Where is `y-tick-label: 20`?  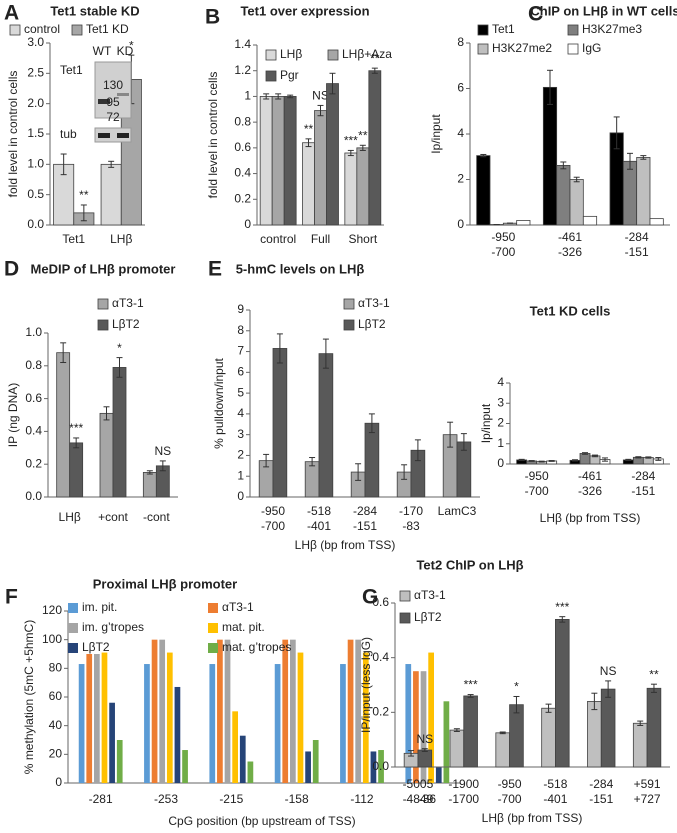
y-tick-label: 20 is located at coordinates (56, 754).